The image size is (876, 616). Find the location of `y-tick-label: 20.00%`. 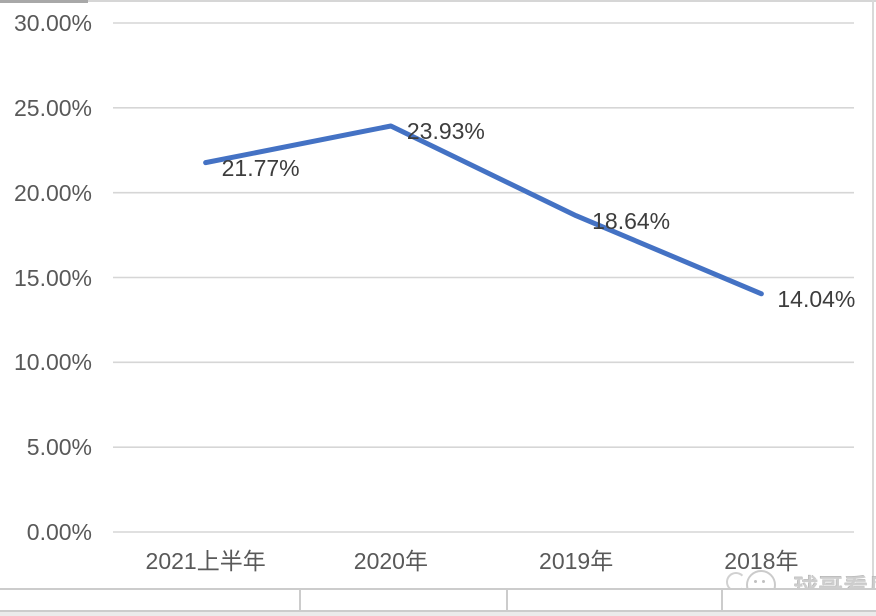

y-tick-label: 20.00% is located at coordinates (52, 192).